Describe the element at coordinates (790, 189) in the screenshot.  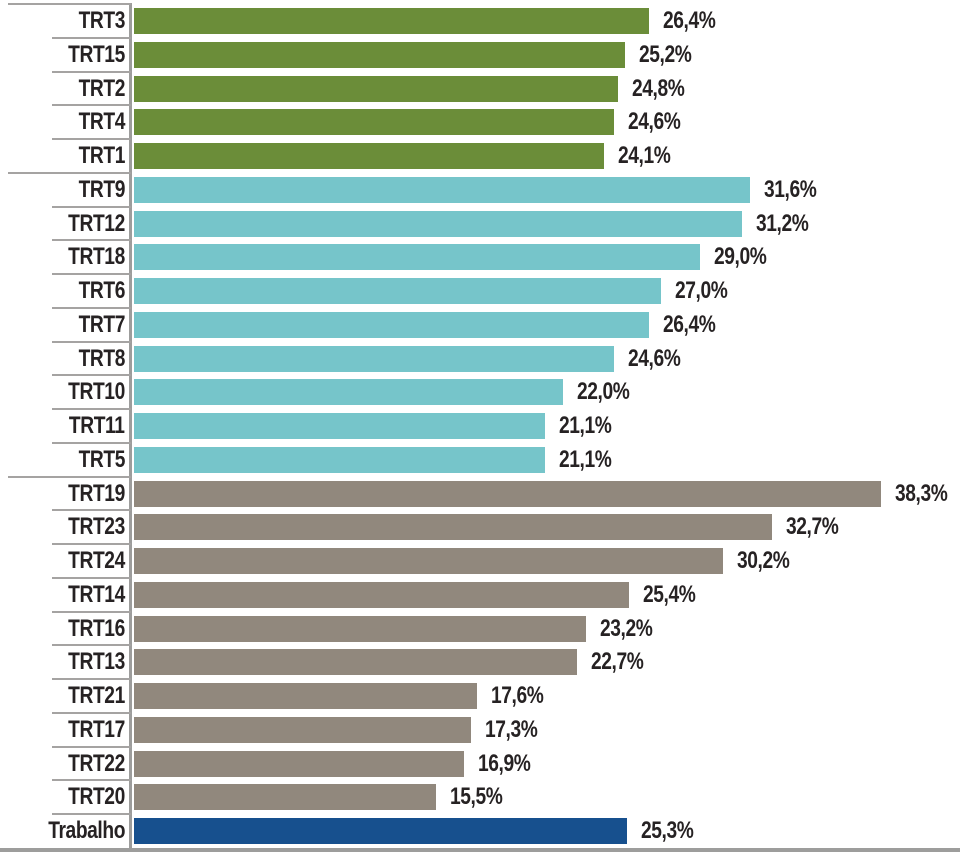
I see `value-label: 31,6%` at that location.